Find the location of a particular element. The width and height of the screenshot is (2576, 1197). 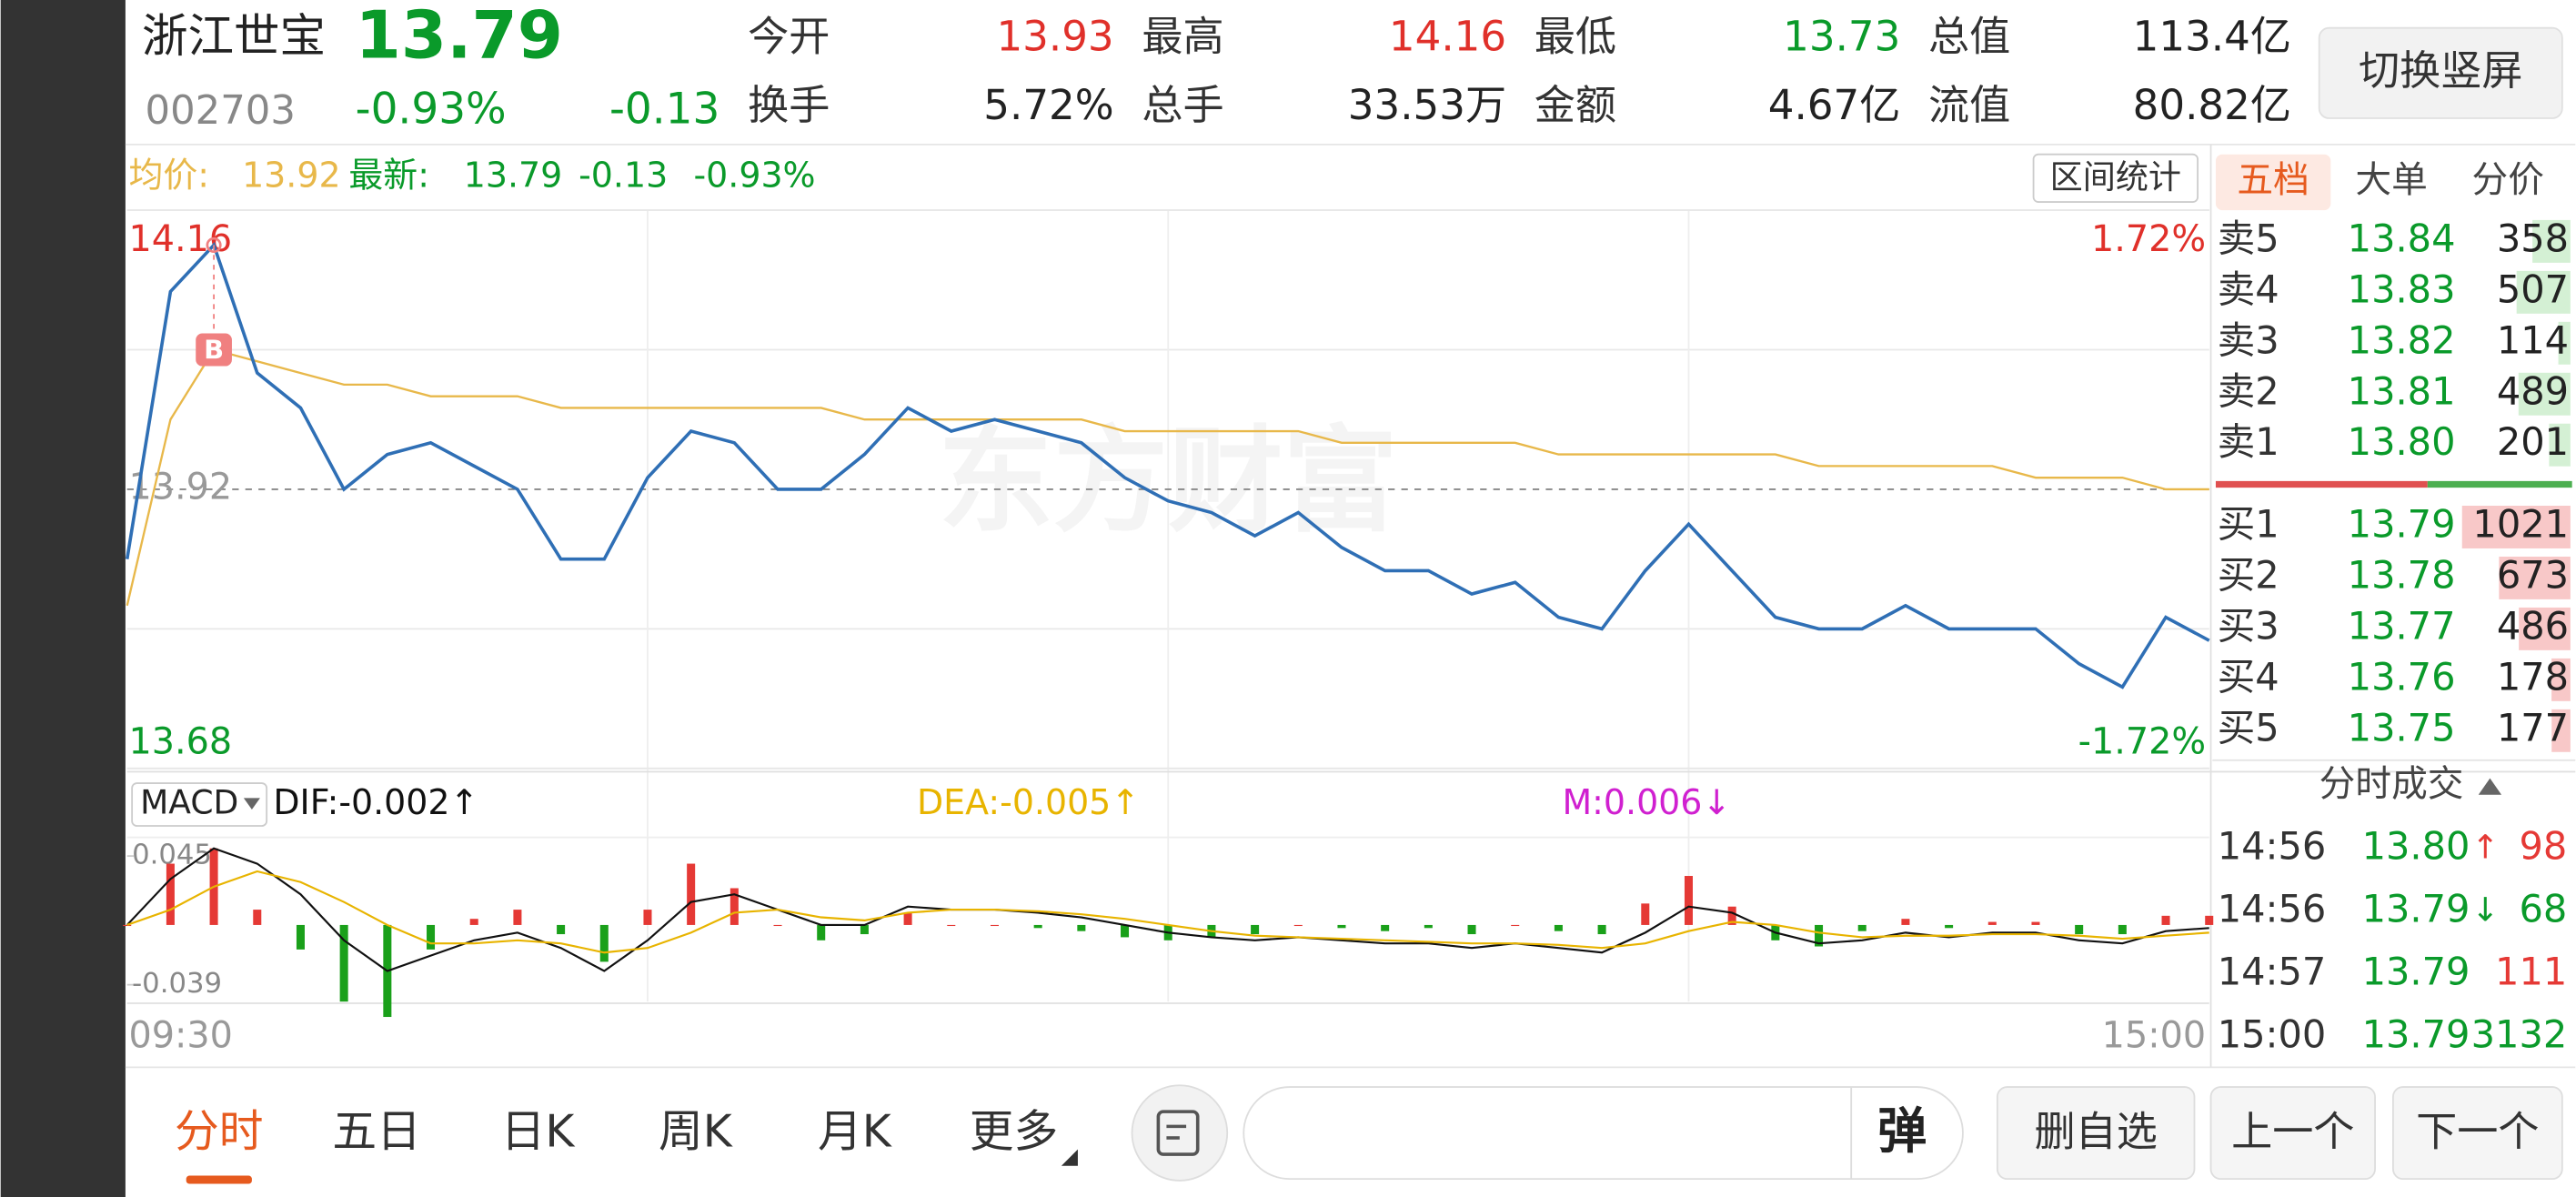

book-tab: 分价 is located at coordinates (2508, 180).